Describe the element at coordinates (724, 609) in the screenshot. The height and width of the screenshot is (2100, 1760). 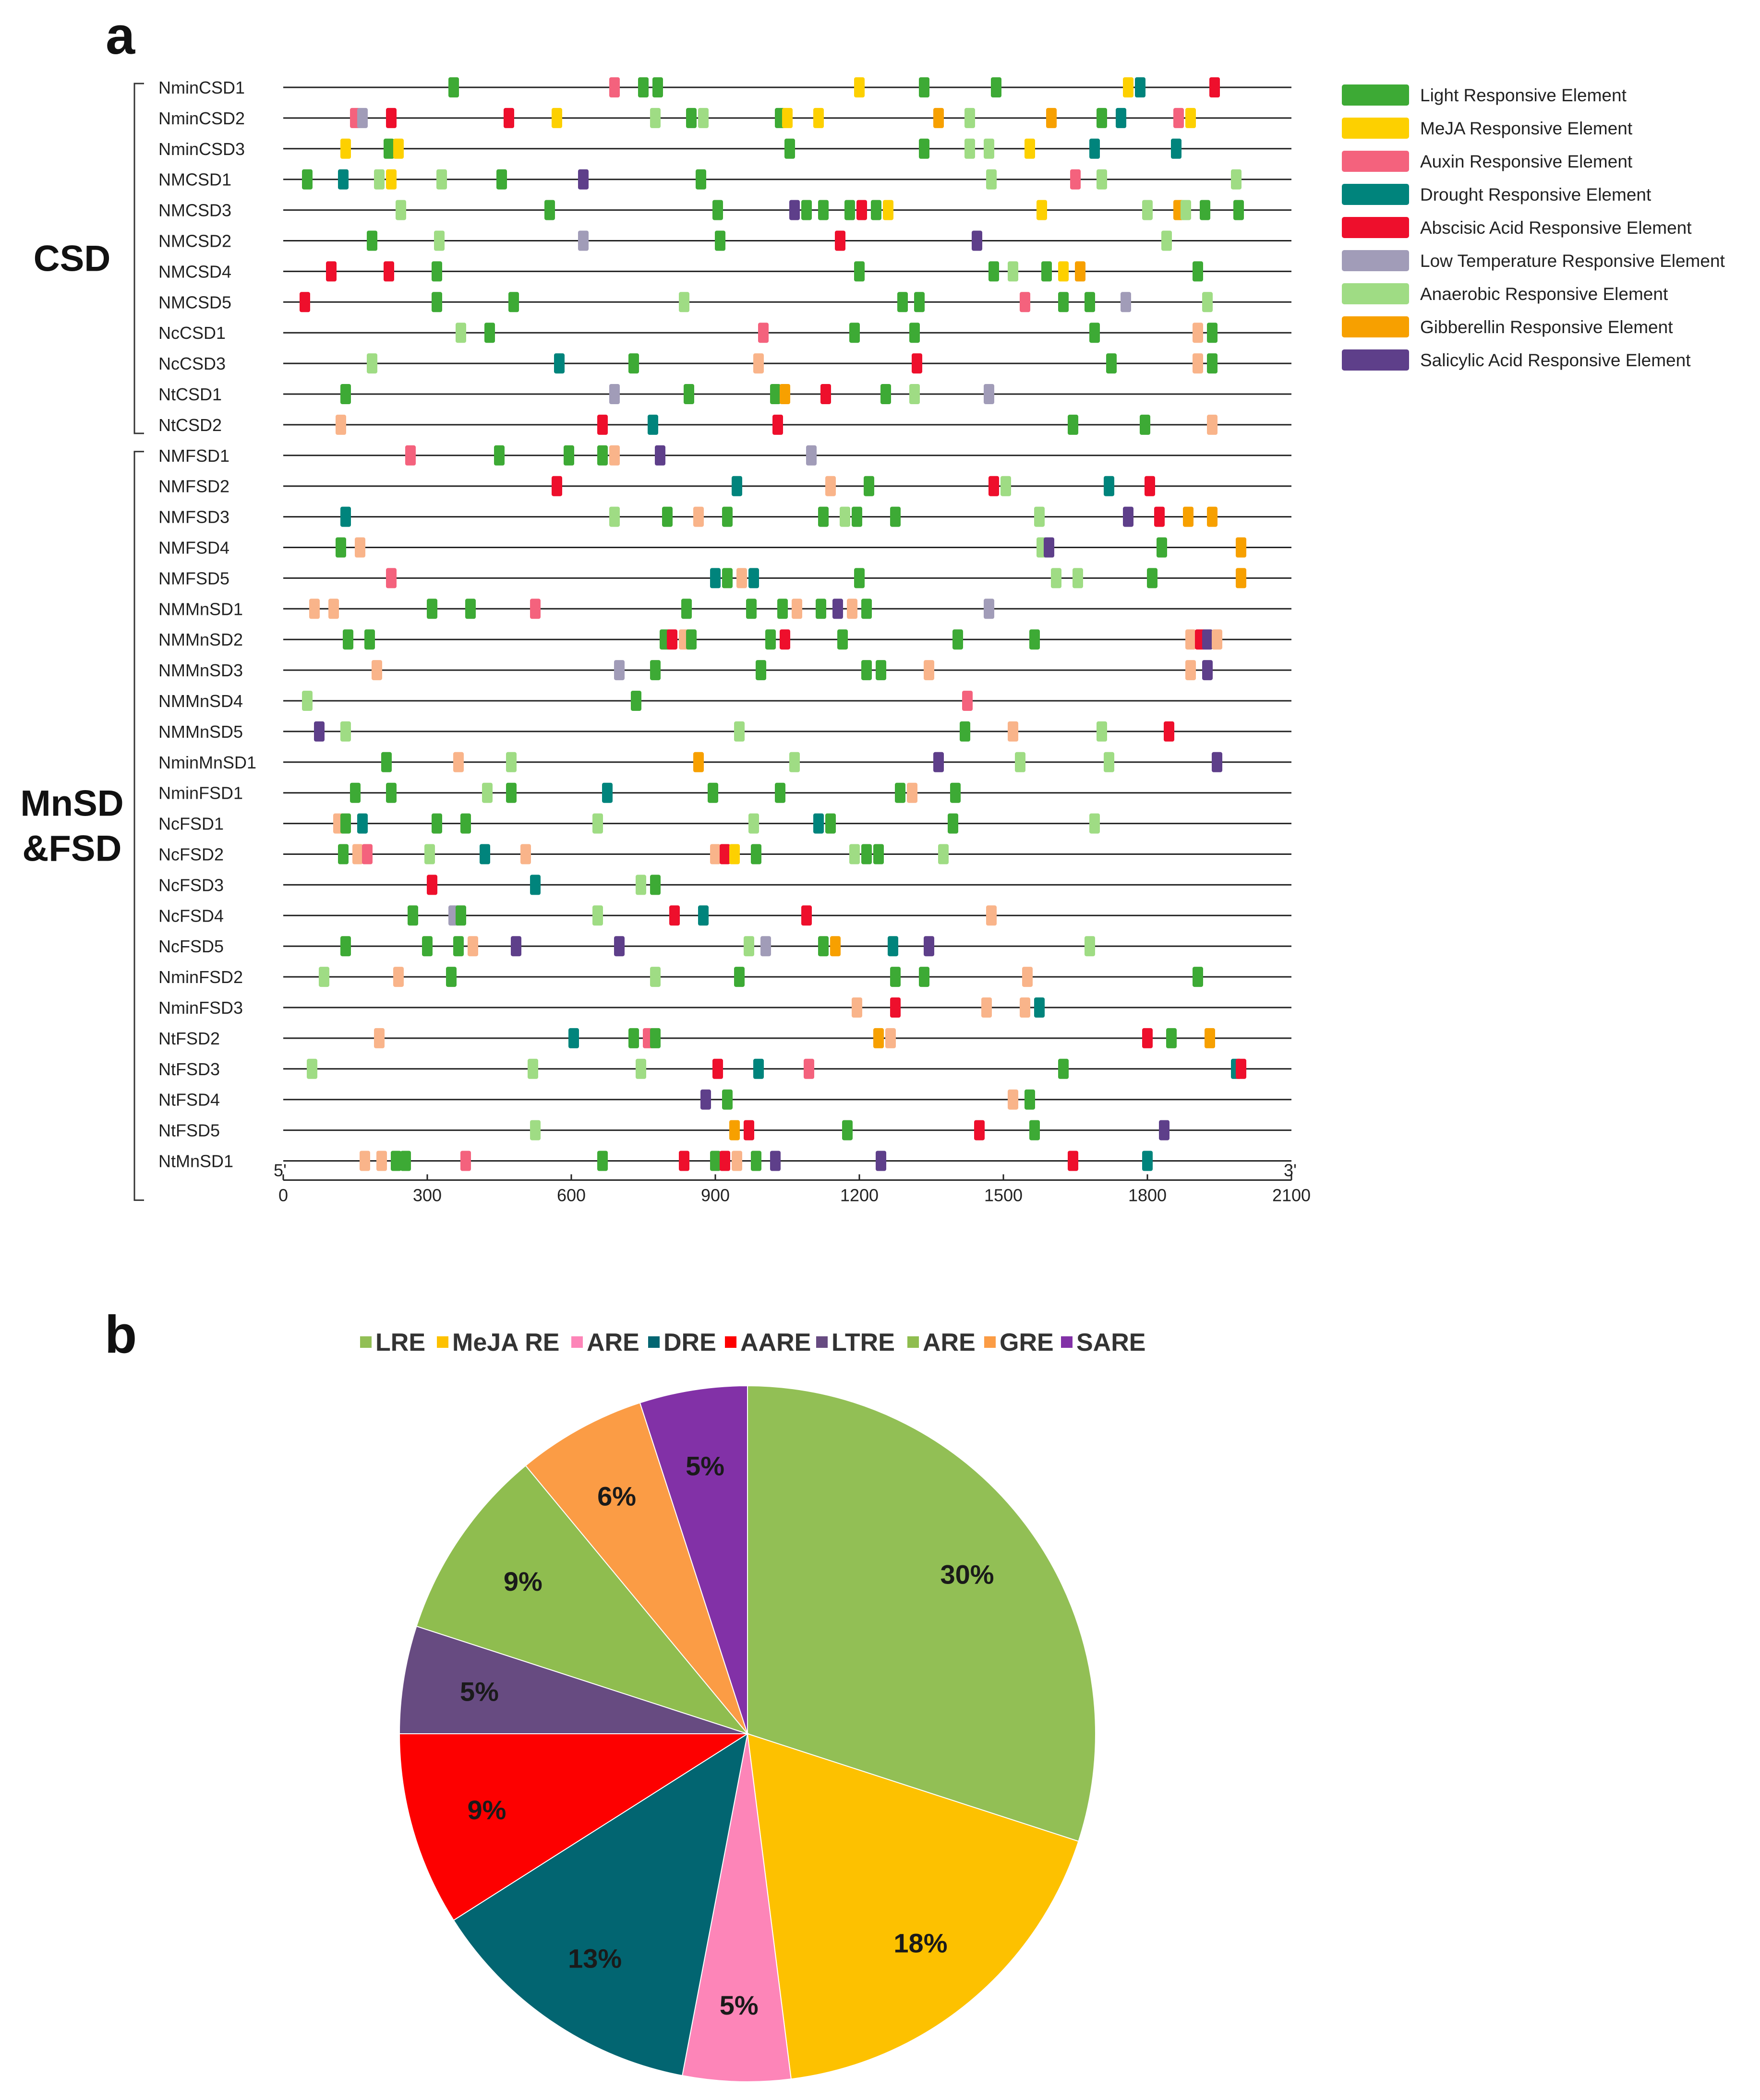
I see `gene-row: NMMnSD1` at that location.